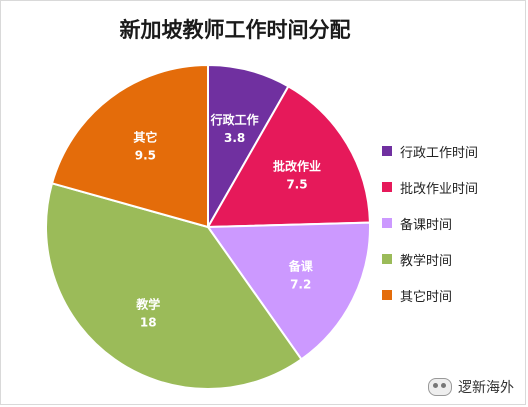 The width and height of the screenshot is (528, 407). Describe the element at coordinates (296, 185) in the screenshot. I see `slice-value-1: 7.5` at that location.